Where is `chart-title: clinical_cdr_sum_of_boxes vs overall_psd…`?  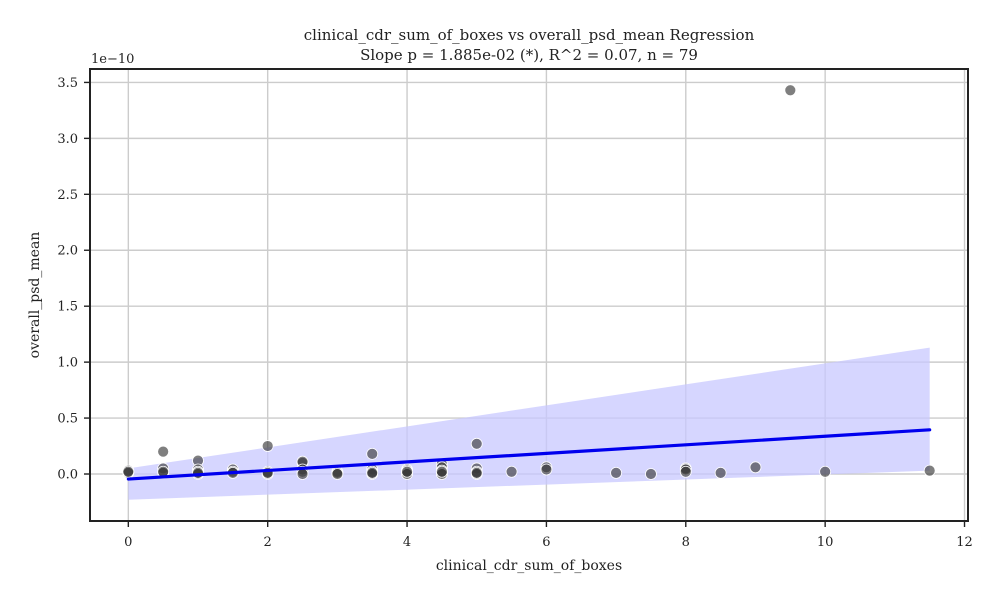
chart-title: clinical_cdr_sum_of_boxes vs overall_psd… is located at coordinates (529, 35).